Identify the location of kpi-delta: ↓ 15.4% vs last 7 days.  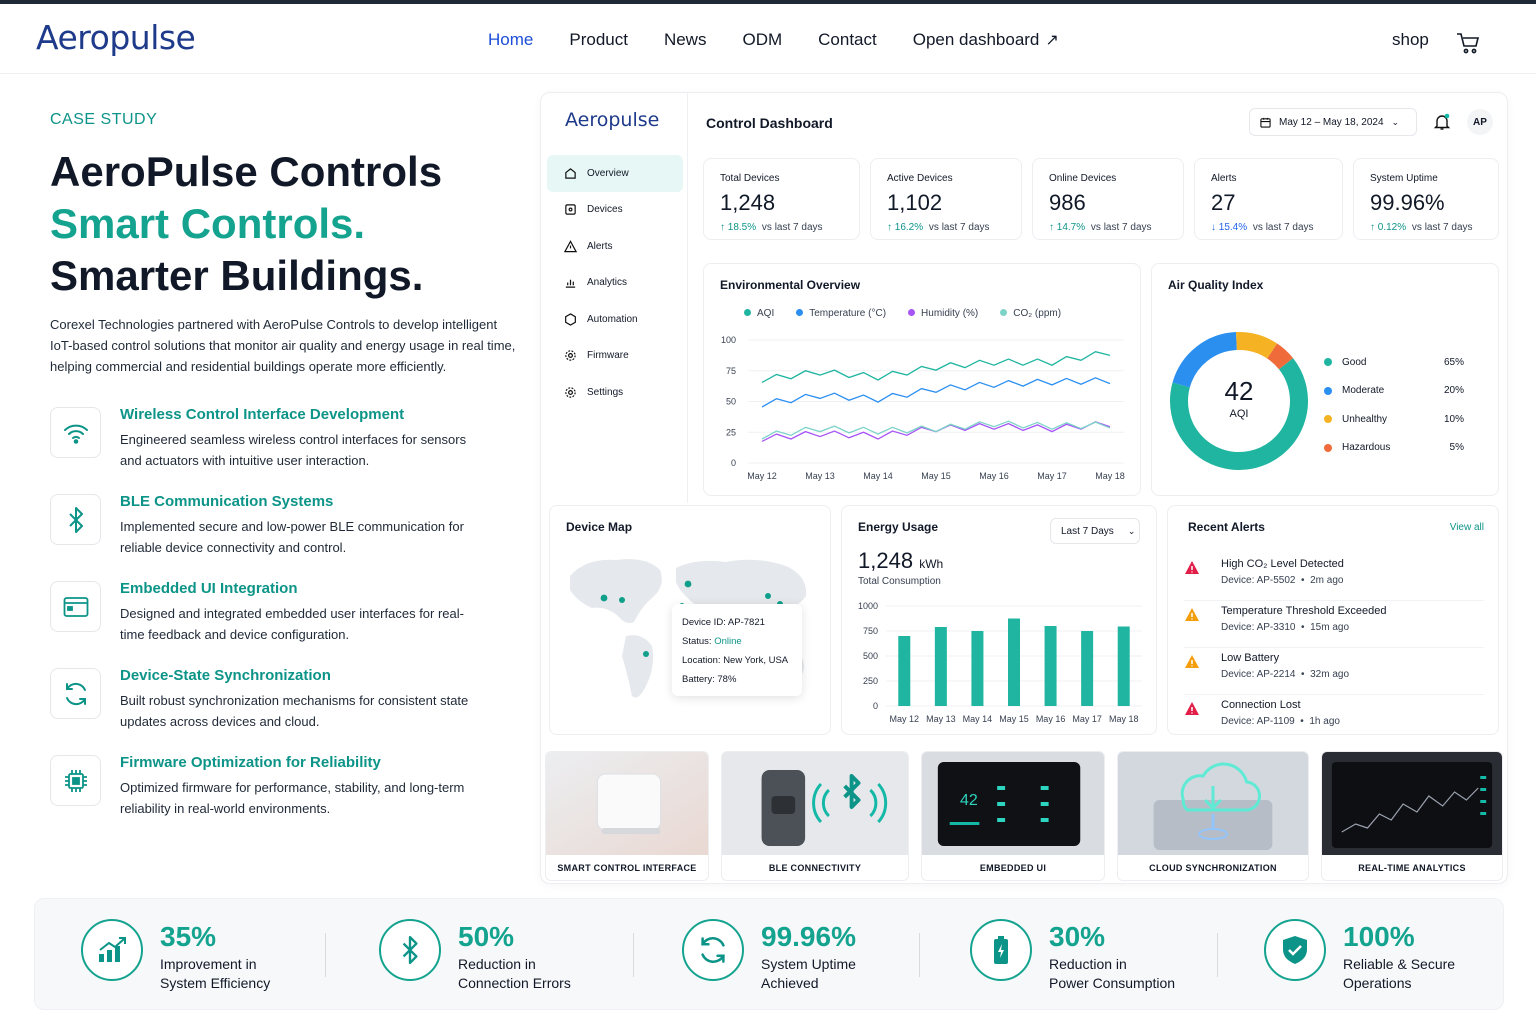
(1268, 227).